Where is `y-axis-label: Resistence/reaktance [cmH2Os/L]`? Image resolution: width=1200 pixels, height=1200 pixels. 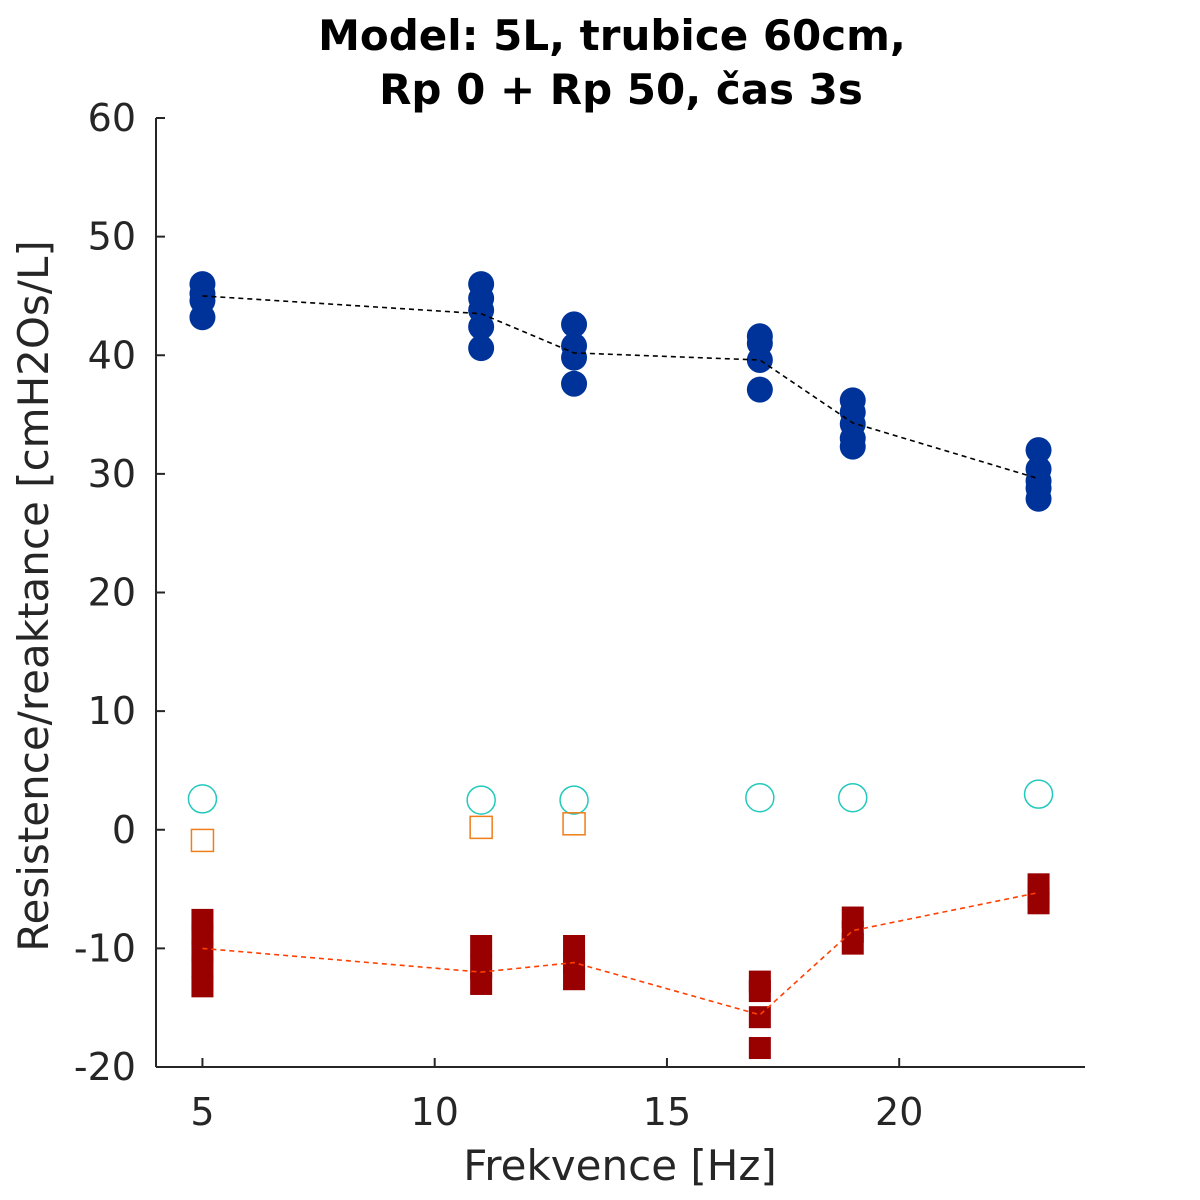 y-axis-label: Resistence/reaktance [cmH2Os/L] is located at coordinates (33, 596).